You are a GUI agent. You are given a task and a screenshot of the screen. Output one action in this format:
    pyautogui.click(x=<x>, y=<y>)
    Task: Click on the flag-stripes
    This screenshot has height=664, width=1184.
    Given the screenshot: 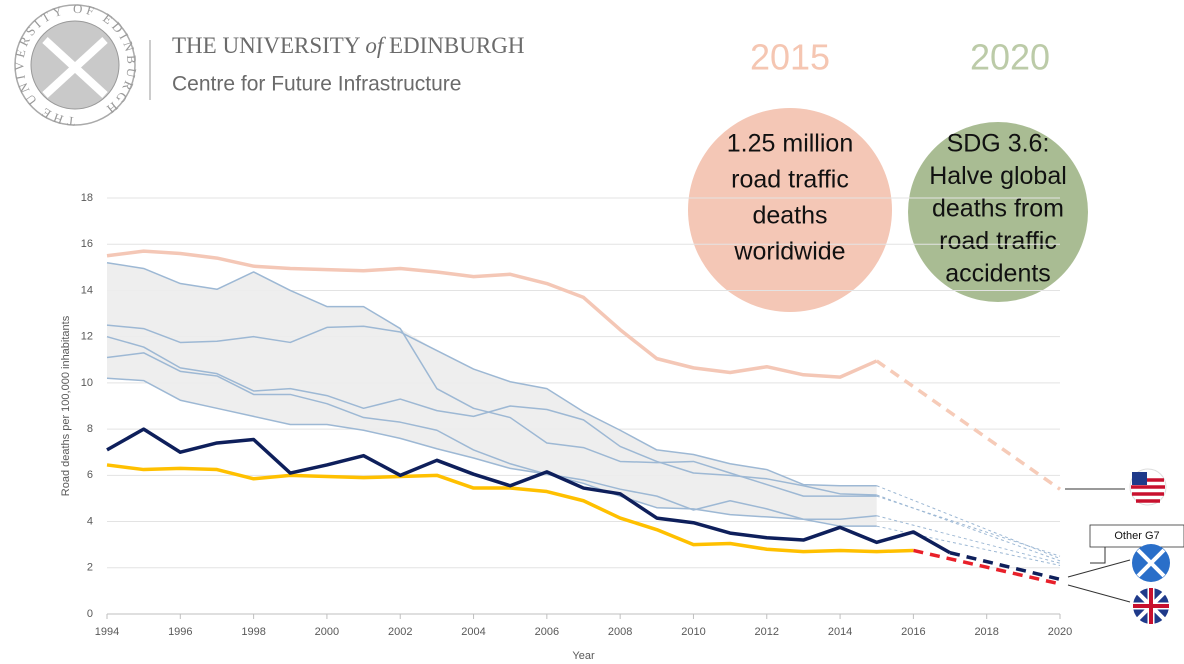 What is the action you would take?
    pyautogui.click(x=1148, y=490)
    